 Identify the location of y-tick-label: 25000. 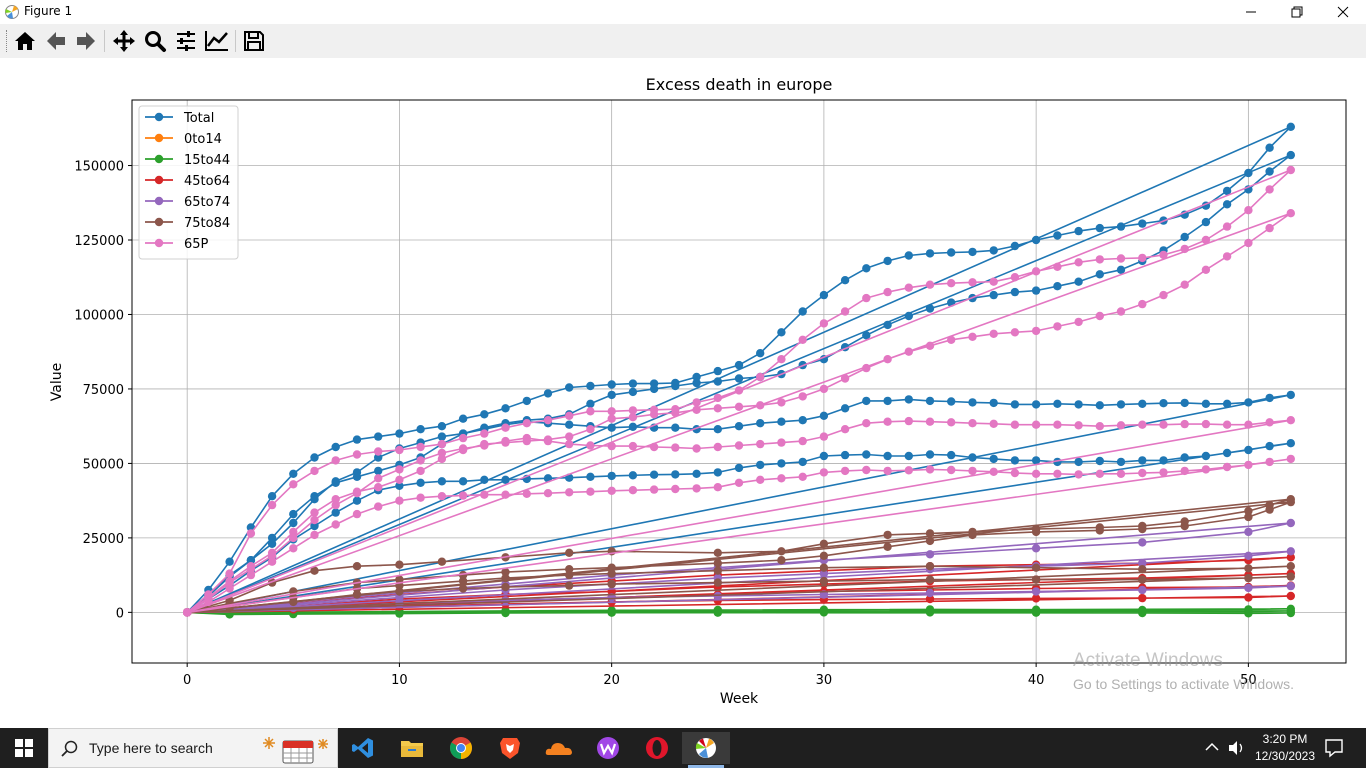
(103, 539).